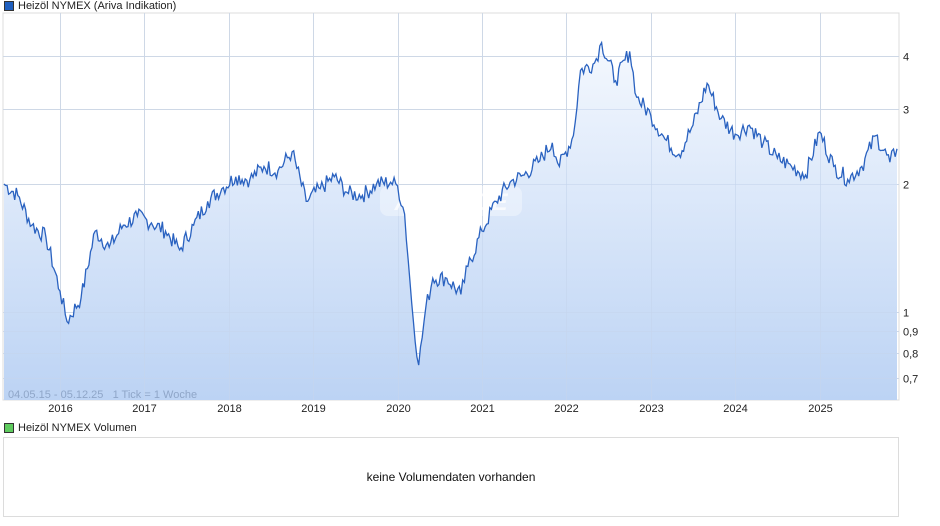  I want to click on price-legend-swatch, so click(9, 6).